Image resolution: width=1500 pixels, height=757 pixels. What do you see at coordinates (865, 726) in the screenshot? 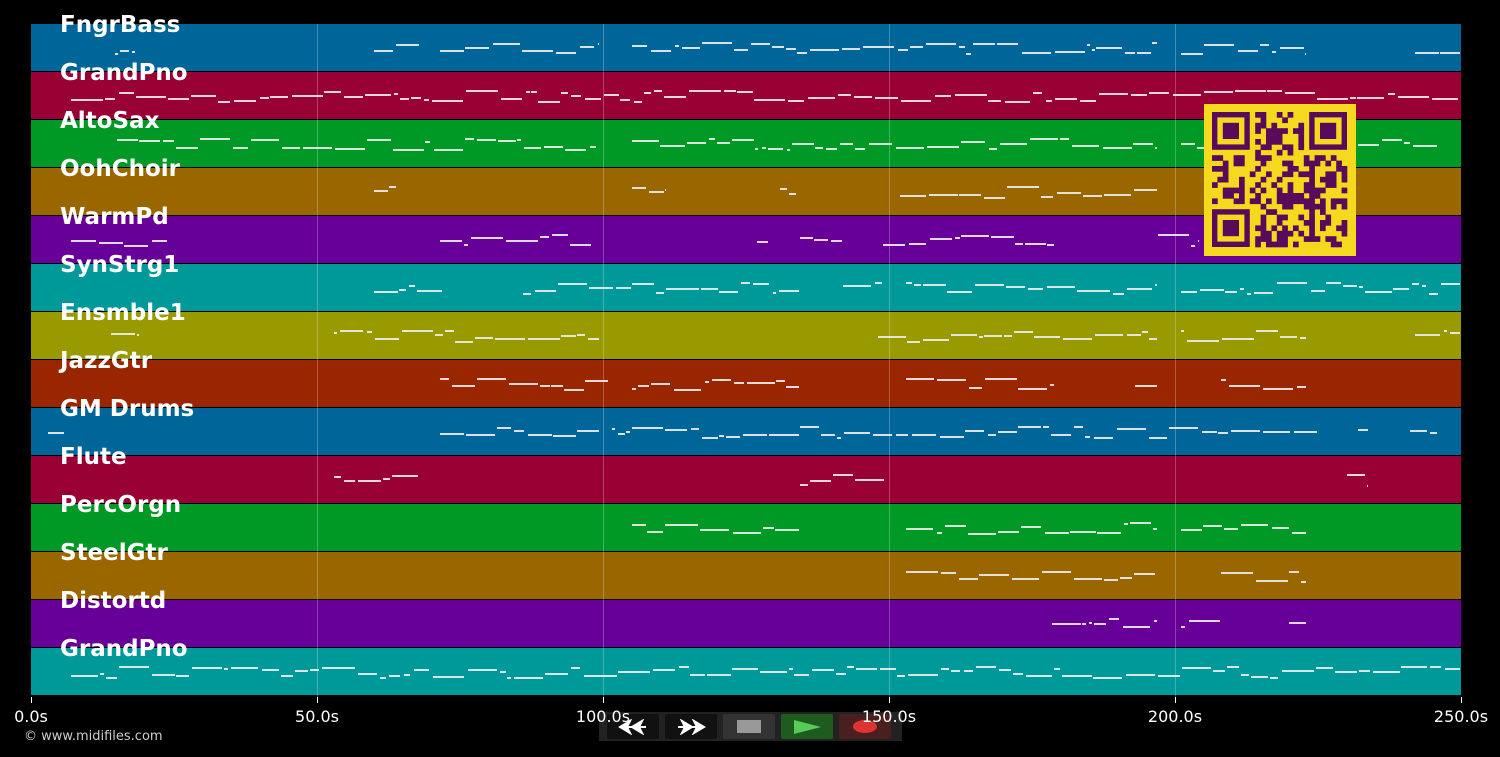
I see `record-button` at bounding box center [865, 726].